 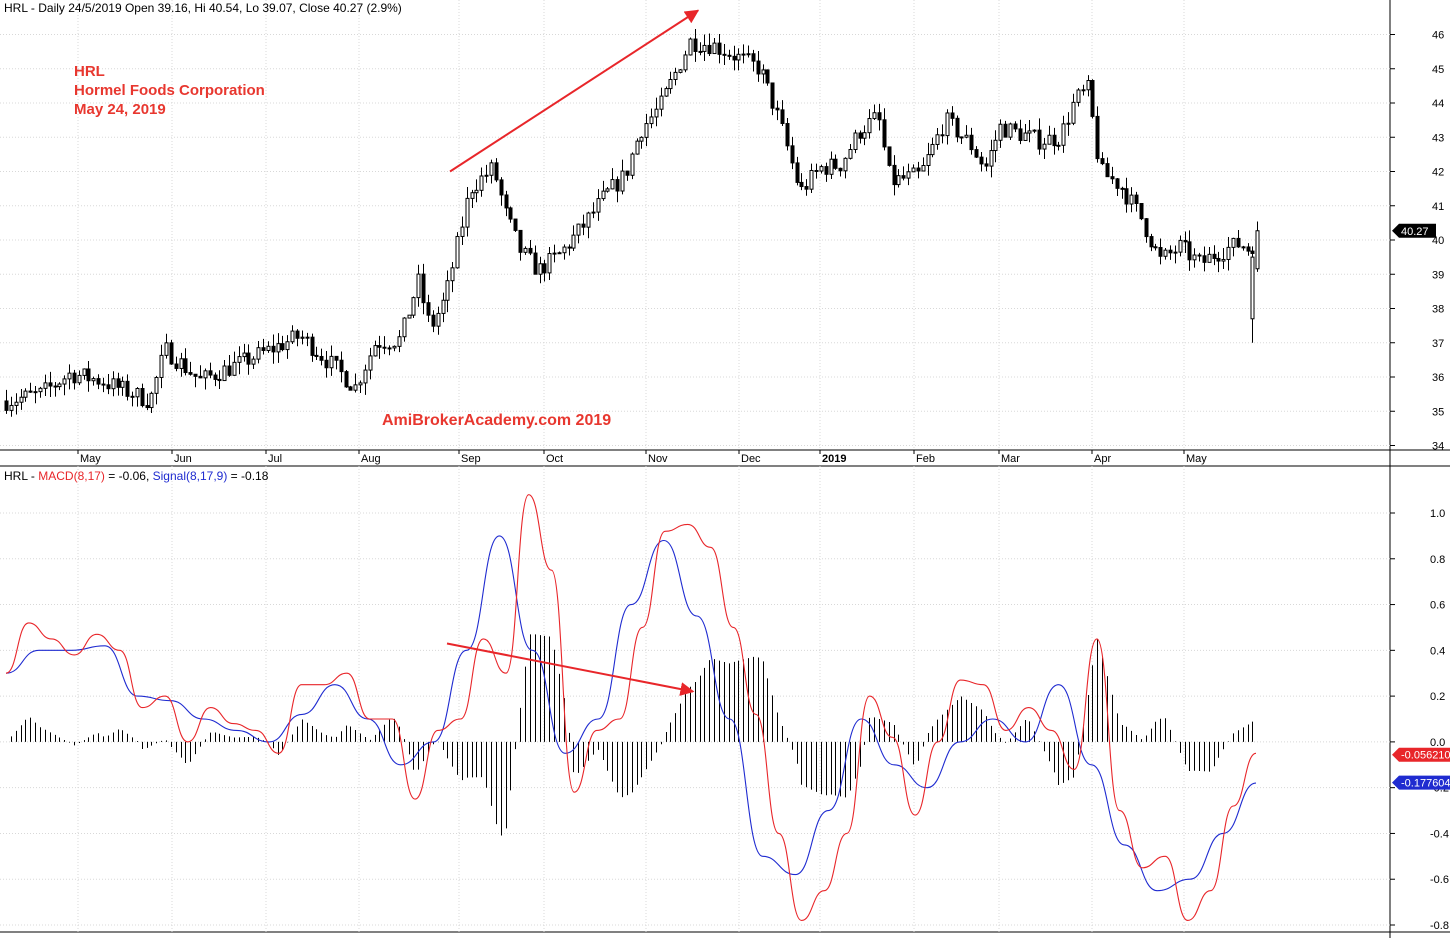 I want to click on macd-tick-label: -0.6, so click(x=1439, y=880).